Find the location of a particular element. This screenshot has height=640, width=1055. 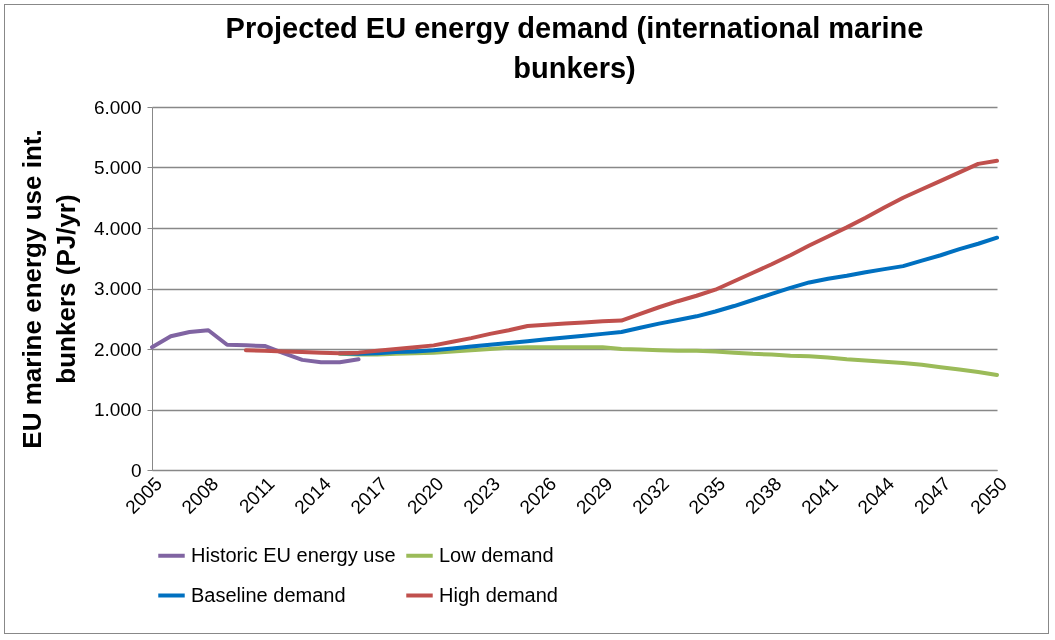

legend-label: Baseline demand is located at coordinates (268, 594).